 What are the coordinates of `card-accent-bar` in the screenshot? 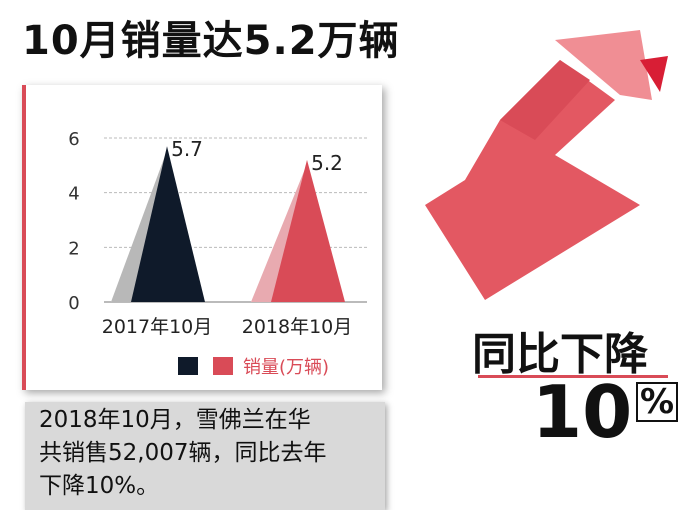 It's located at (24, 237).